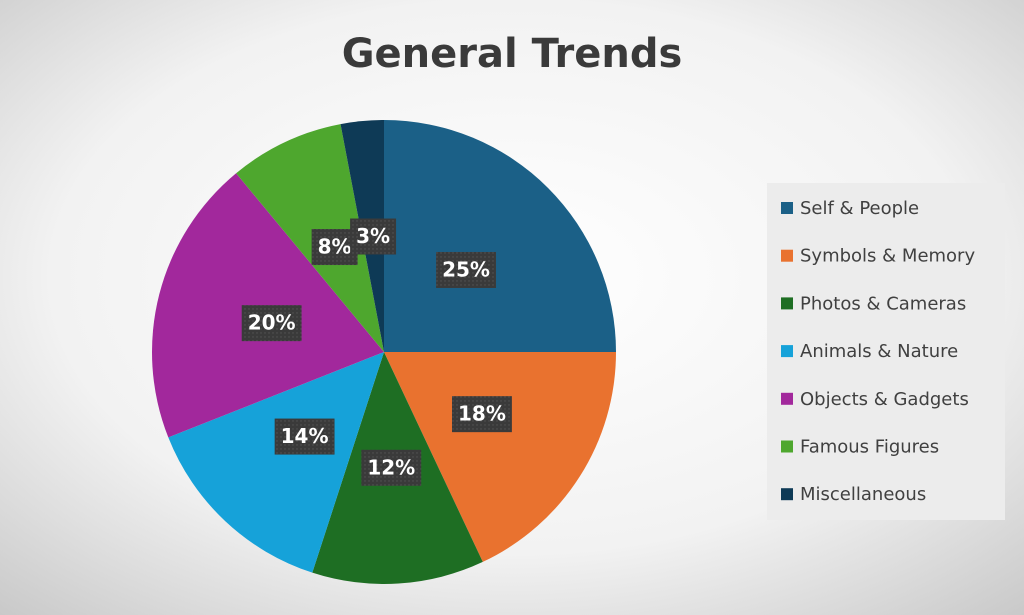 This screenshot has height=615, width=1024. I want to click on data-label: 25%, so click(466, 269).